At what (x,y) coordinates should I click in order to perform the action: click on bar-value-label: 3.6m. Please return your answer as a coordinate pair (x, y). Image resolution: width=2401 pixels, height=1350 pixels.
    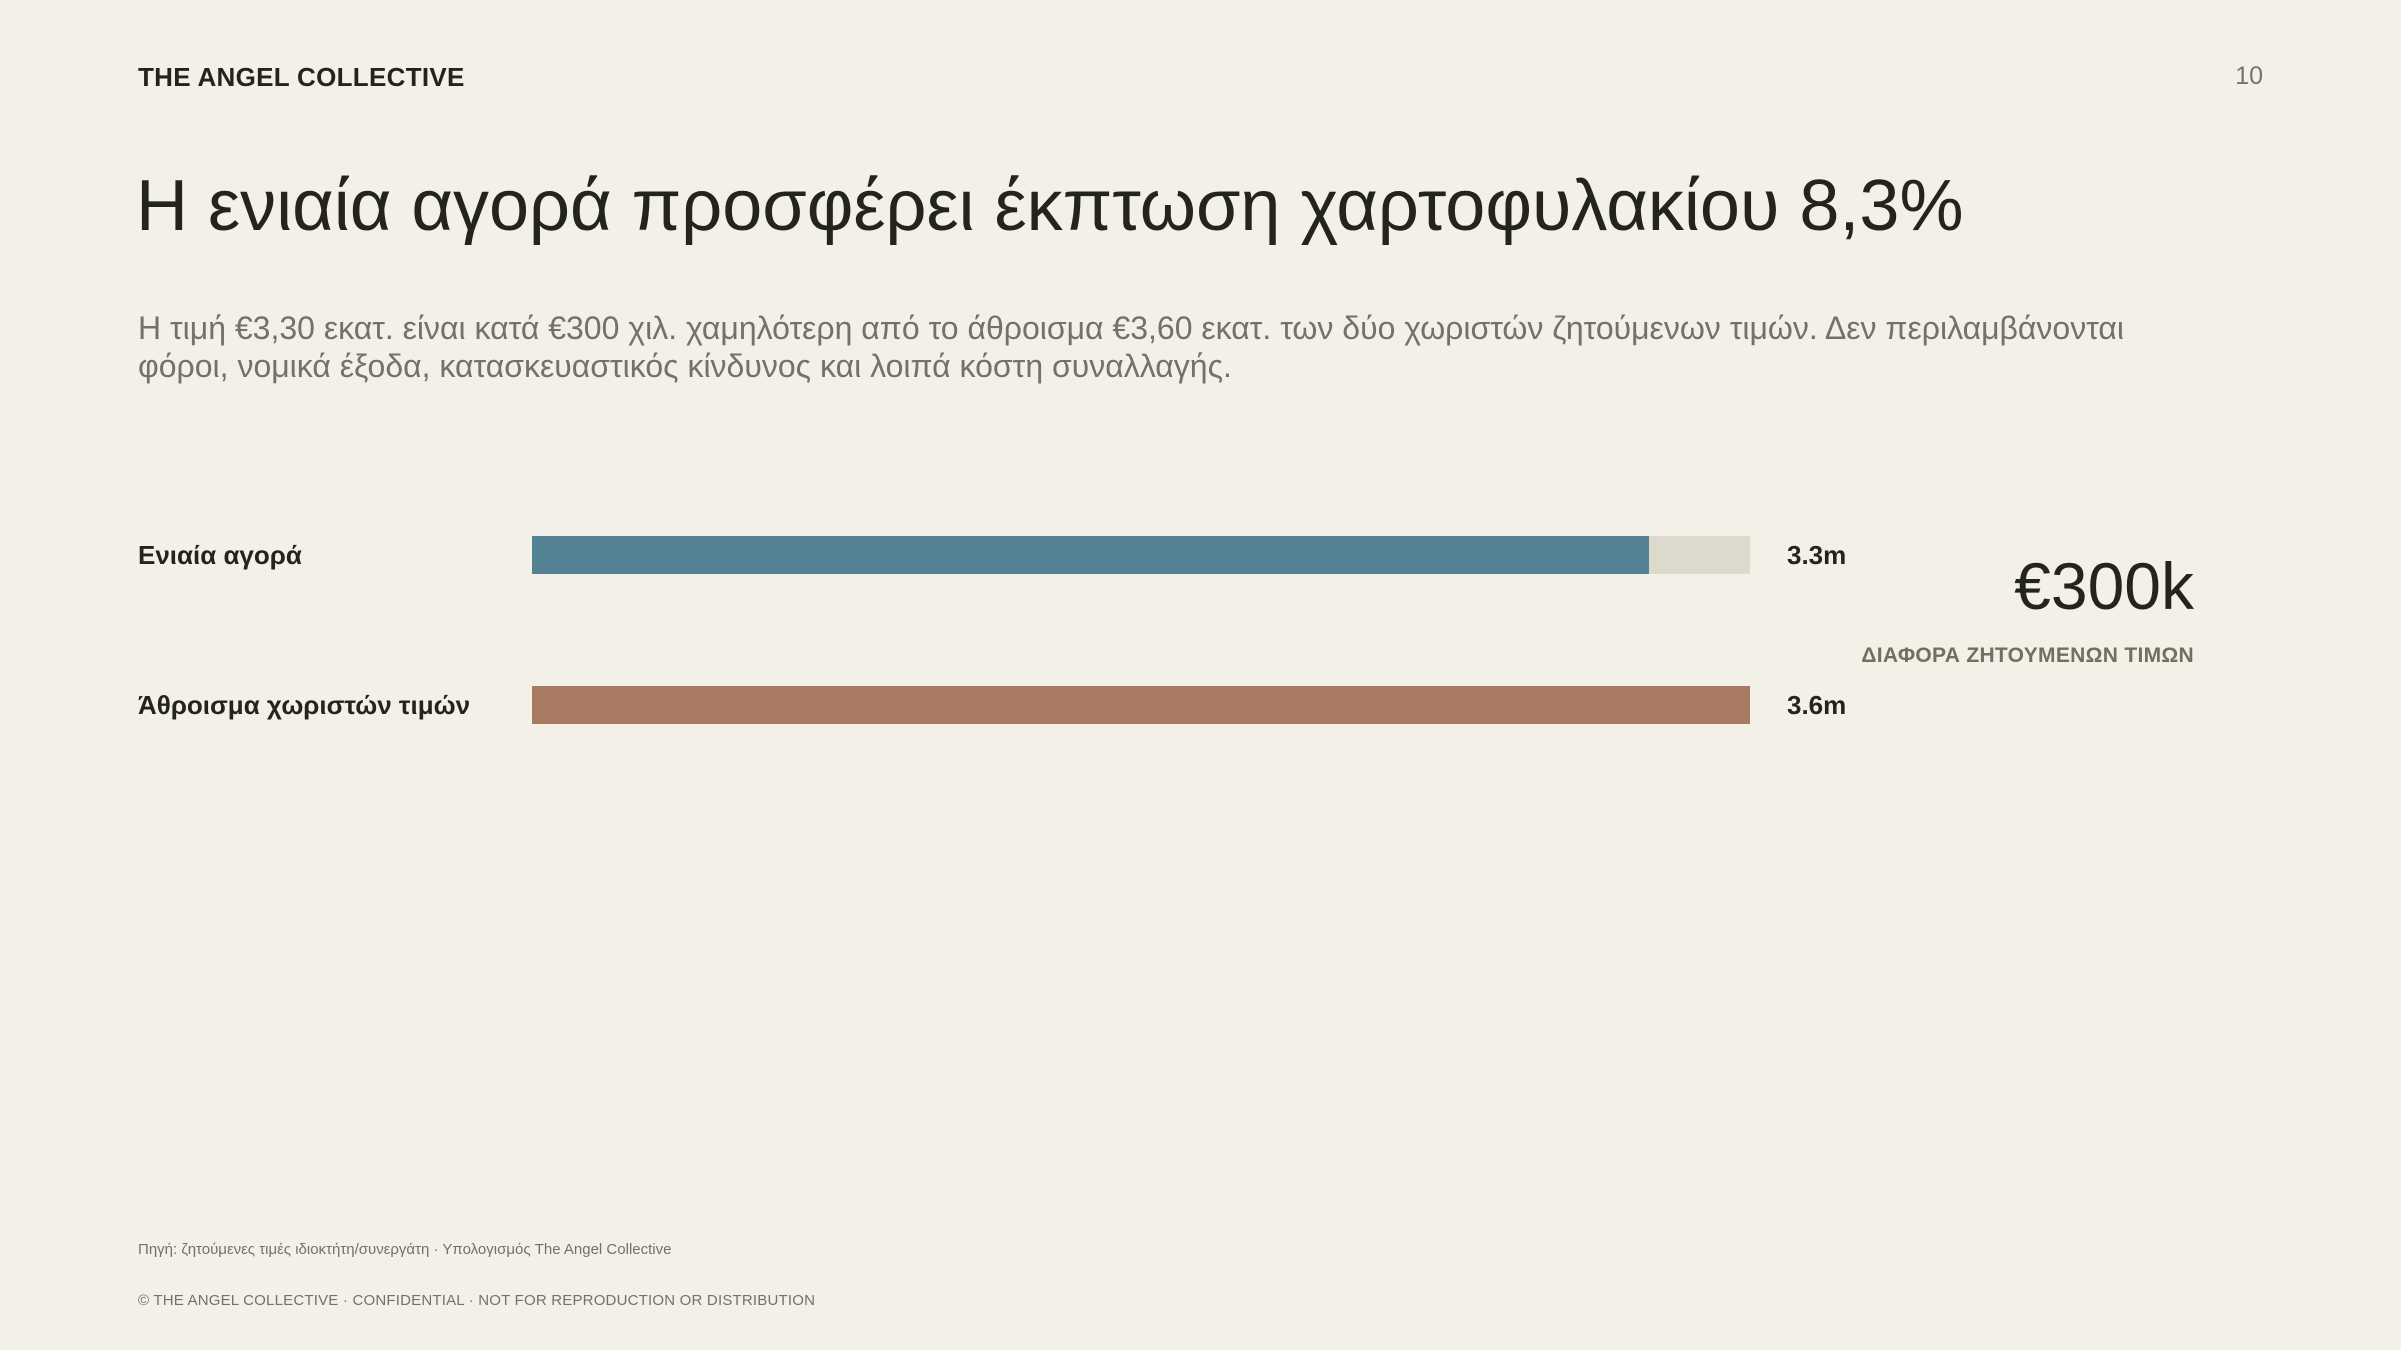
    Looking at the image, I should click on (1817, 705).